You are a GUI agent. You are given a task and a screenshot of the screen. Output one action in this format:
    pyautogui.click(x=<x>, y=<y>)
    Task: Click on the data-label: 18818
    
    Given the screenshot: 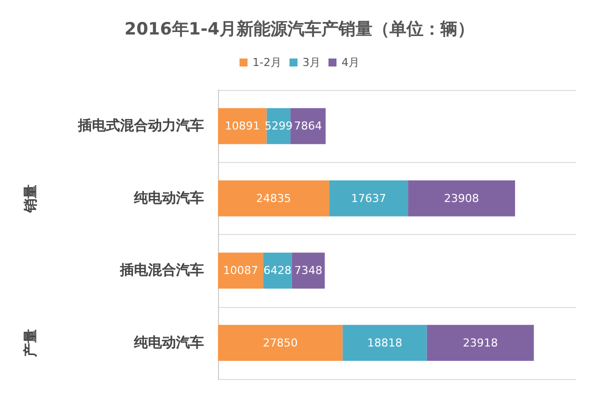 What is the action you would take?
    pyautogui.click(x=384, y=343)
    